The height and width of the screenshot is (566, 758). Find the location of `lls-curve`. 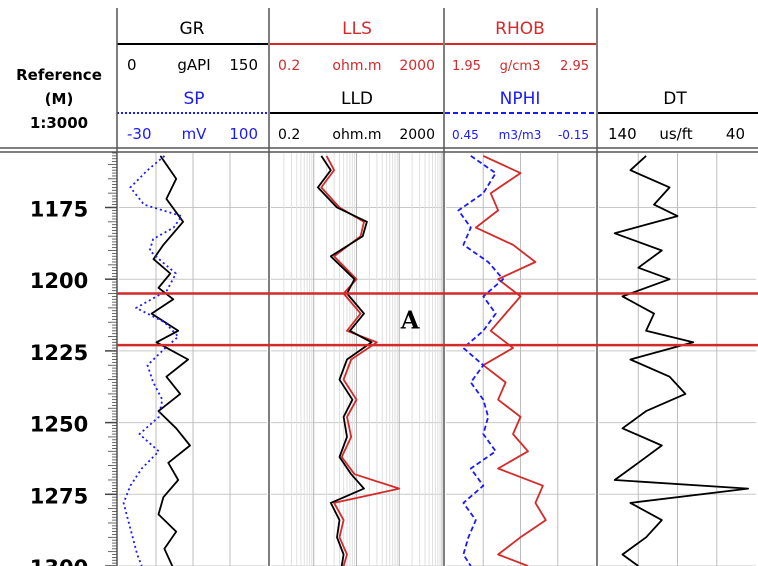

lls-curve is located at coordinates (360, 360).